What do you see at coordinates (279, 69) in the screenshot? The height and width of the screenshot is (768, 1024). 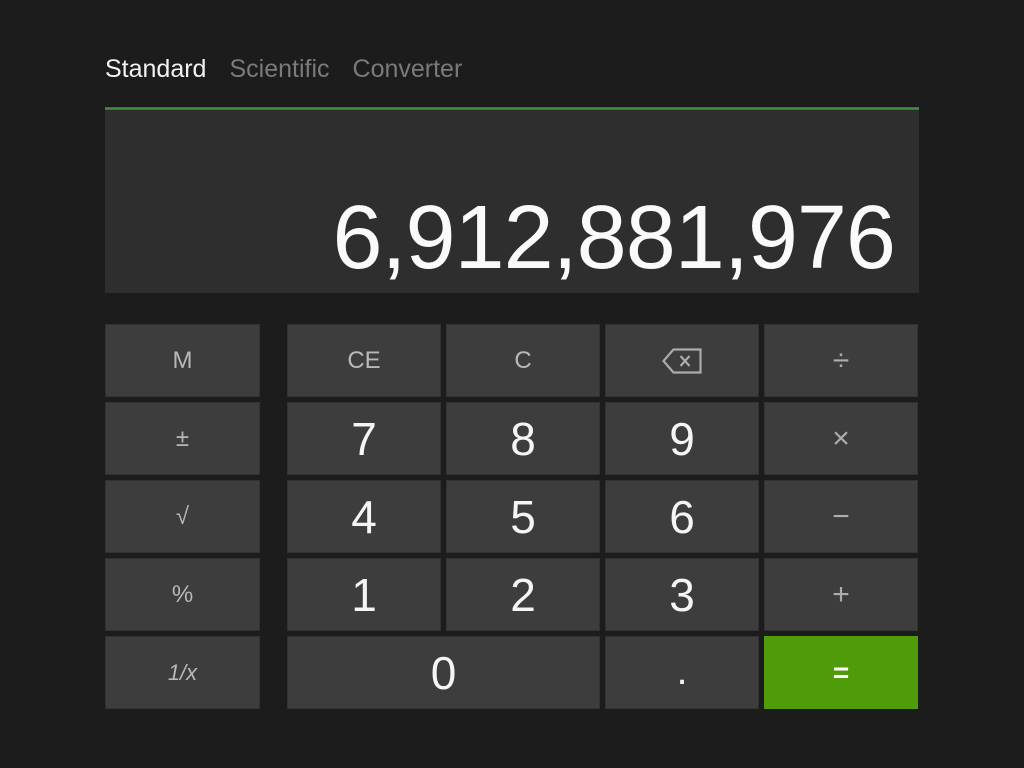 I see `tab-scientific: Scientific` at bounding box center [279, 69].